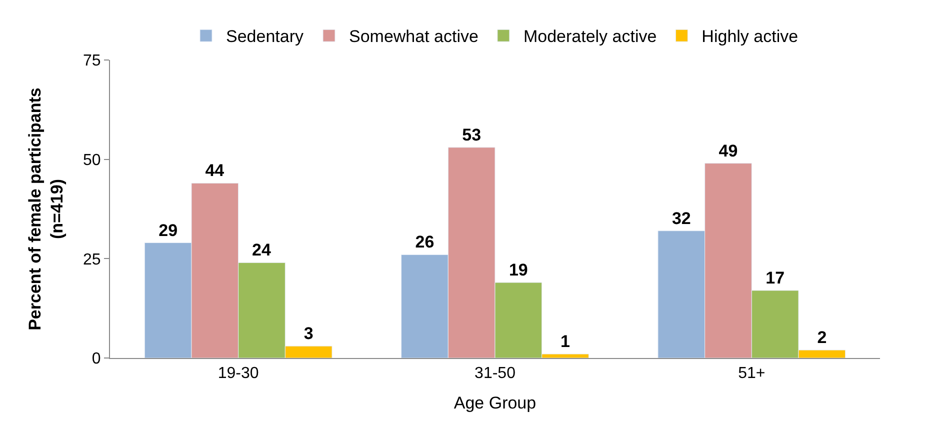 The image size is (940, 421). I want to click on x-tick-label: 51+, so click(752, 373).